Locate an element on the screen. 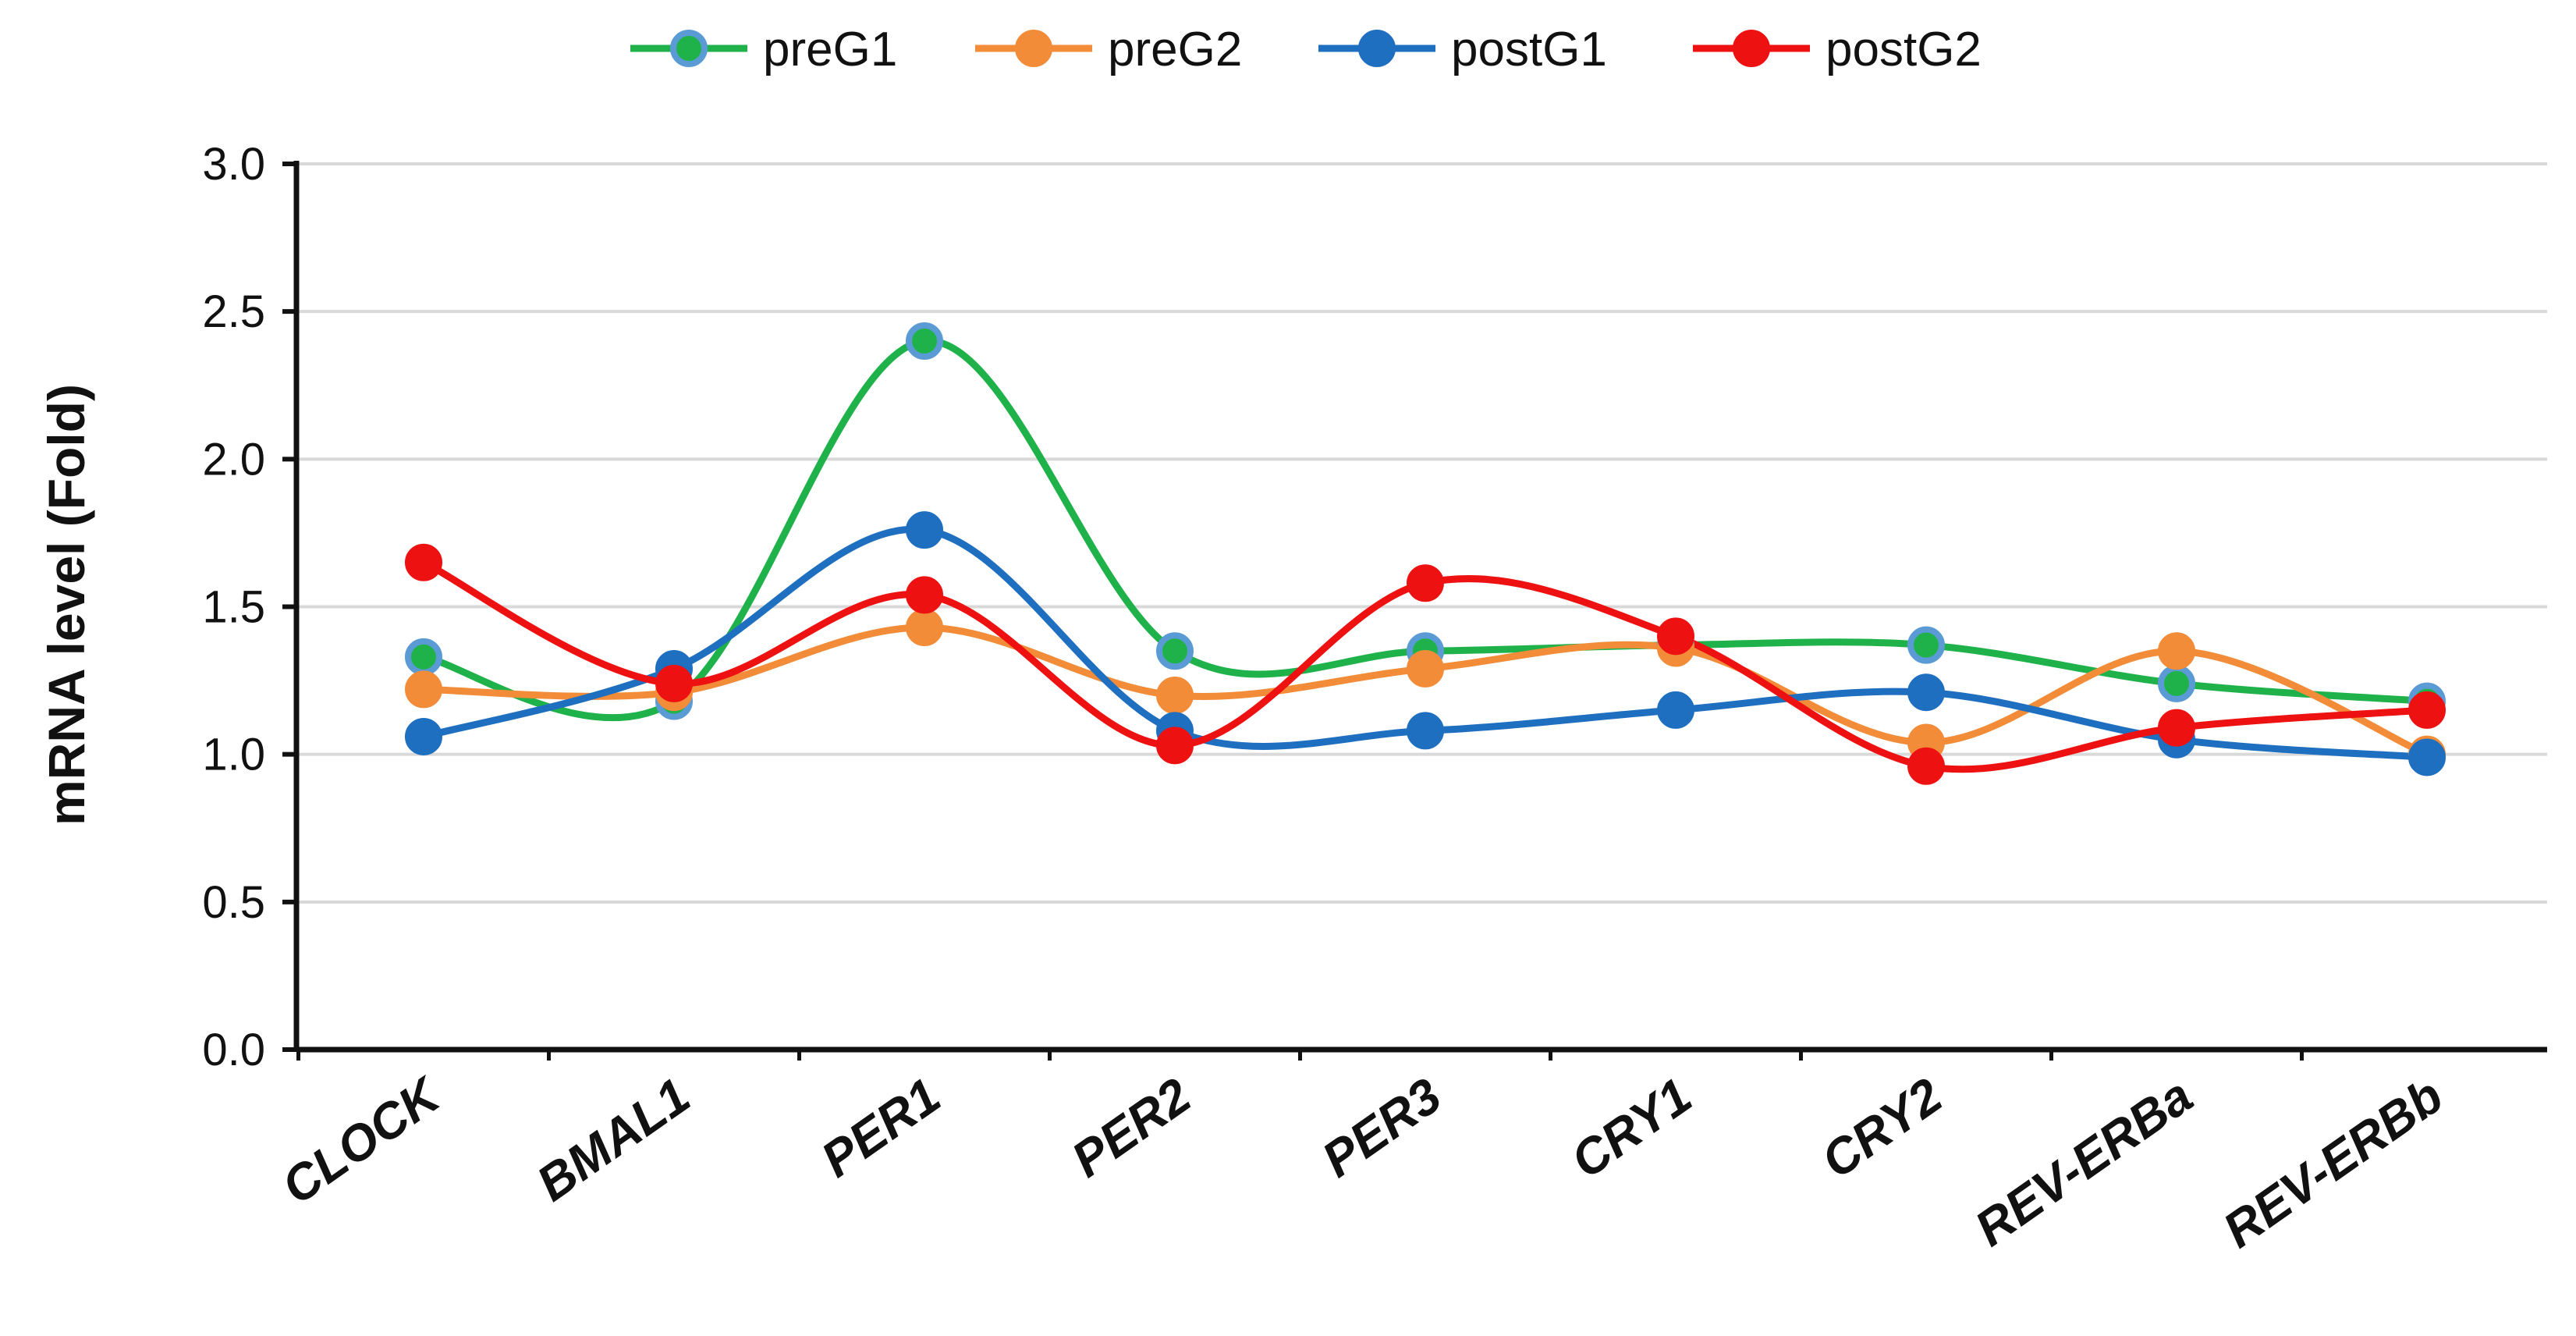 This screenshot has height=1336, width=2576. legend-item-preG1: preG1 is located at coordinates (763, 50).